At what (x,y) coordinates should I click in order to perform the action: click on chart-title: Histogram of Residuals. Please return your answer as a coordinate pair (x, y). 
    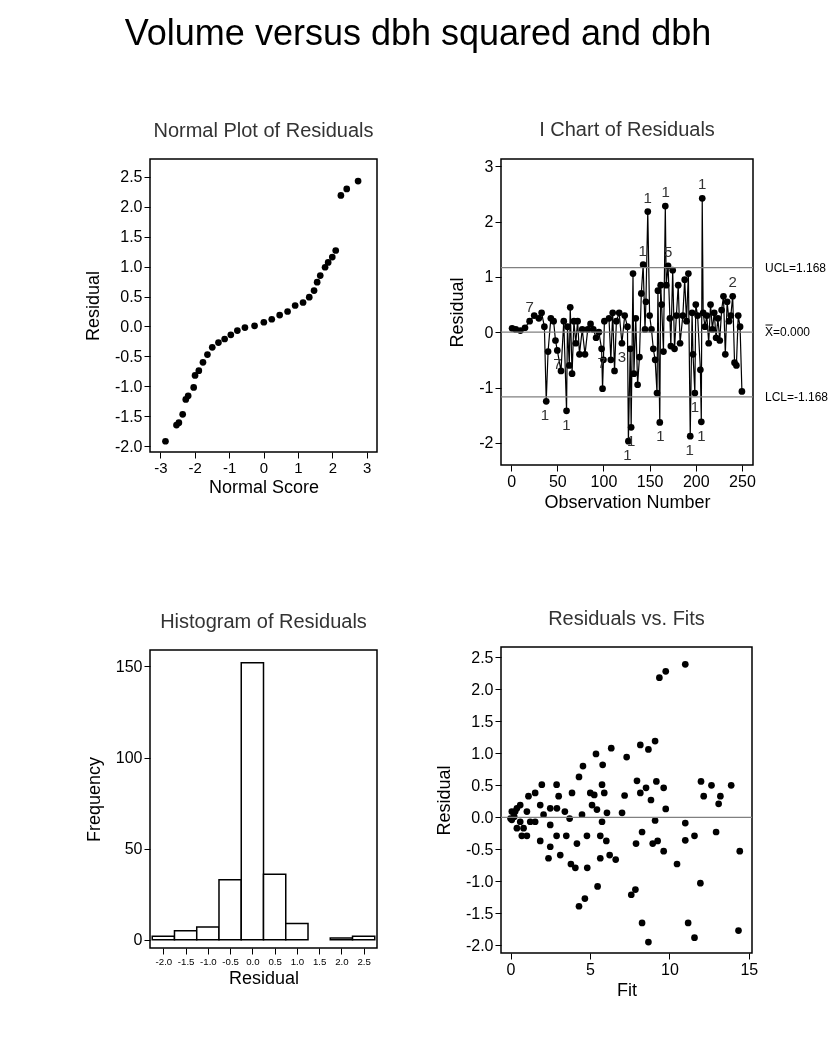
    Looking at the image, I should click on (263, 621).